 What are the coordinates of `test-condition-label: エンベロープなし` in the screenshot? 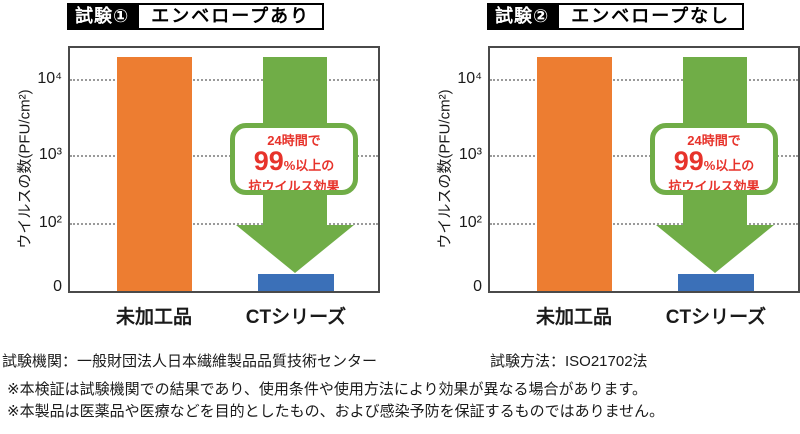 It's located at (651, 16).